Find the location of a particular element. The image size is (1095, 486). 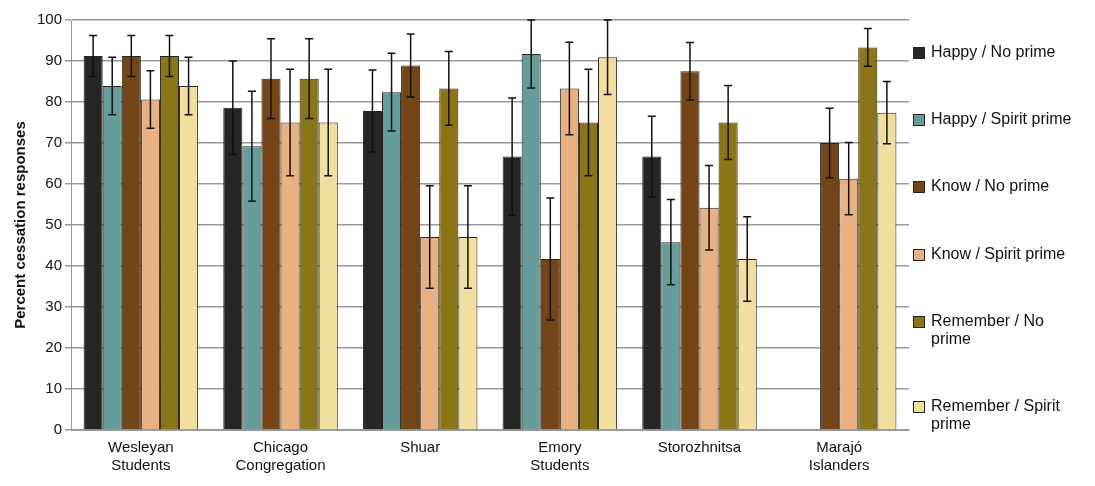

y-tick-label: 20 is located at coordinates (54, 347).